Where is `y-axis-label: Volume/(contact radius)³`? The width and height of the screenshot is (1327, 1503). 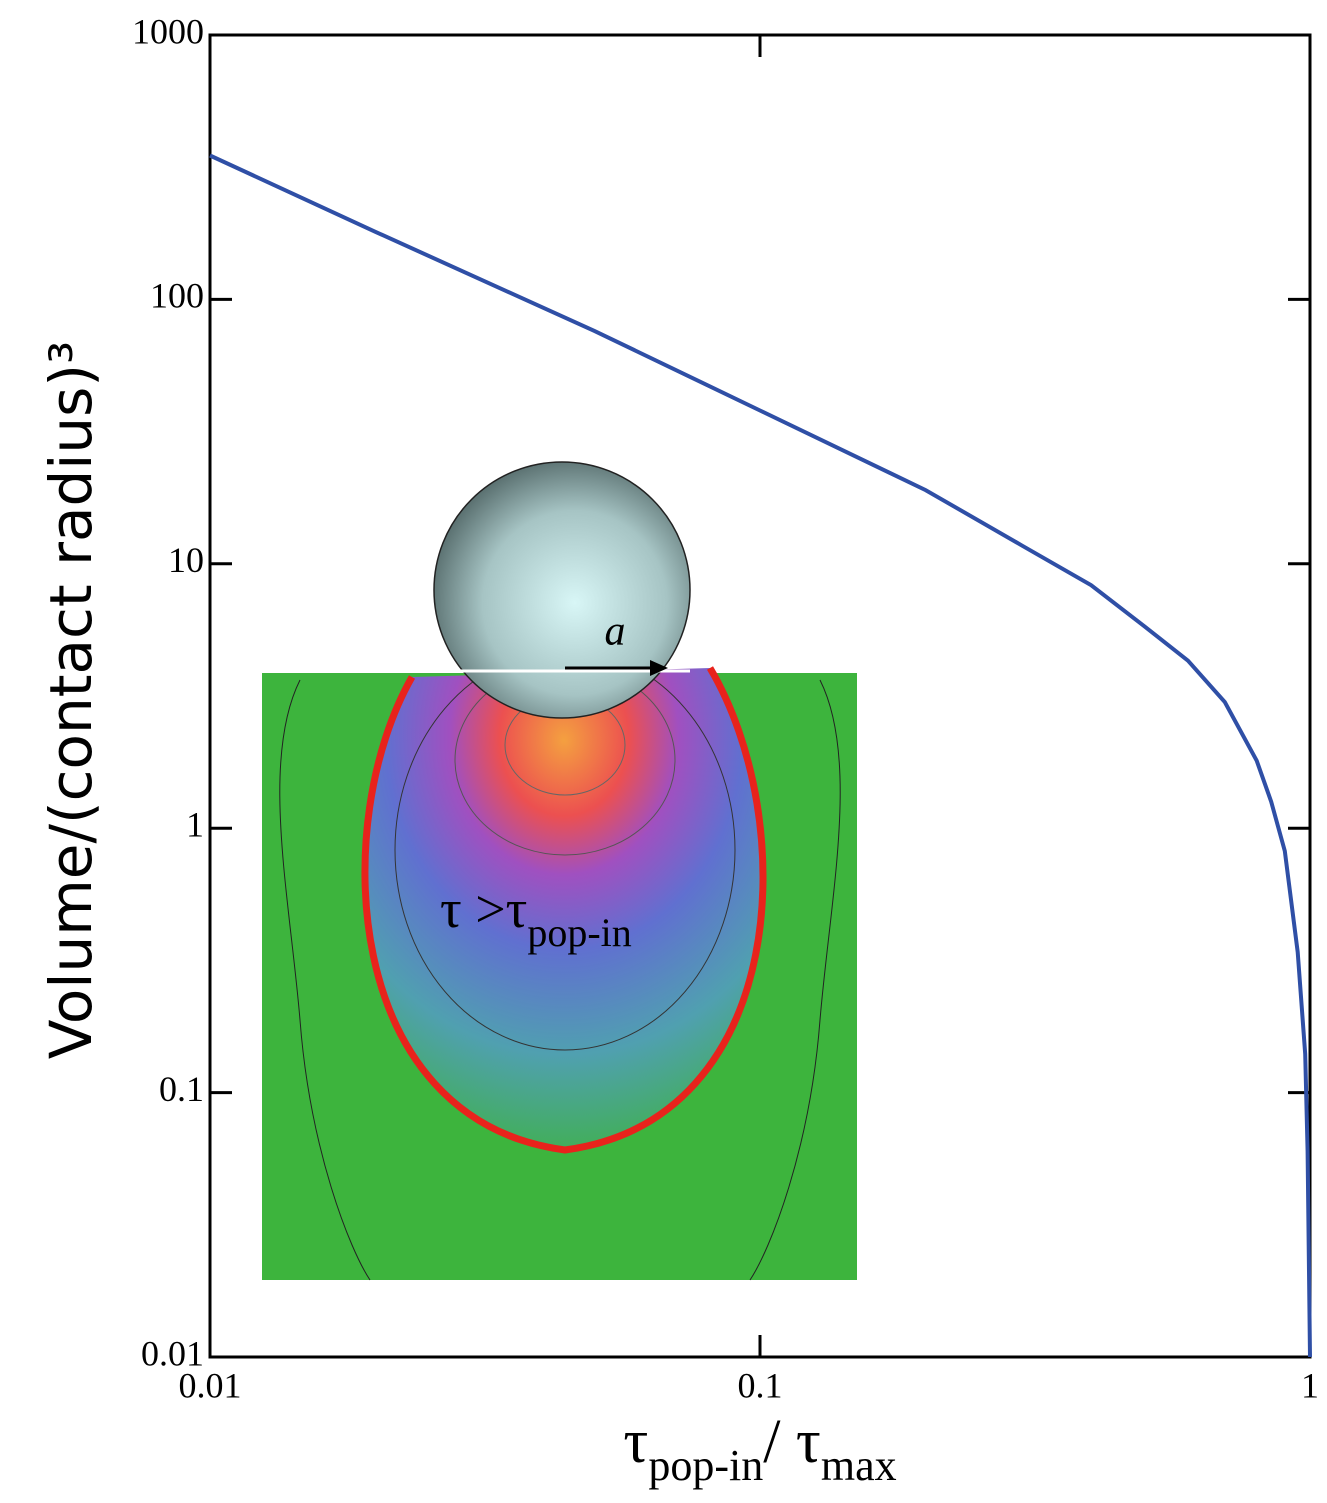
y-axis-label: Volume/(contact radius)³ is located at coordinates (71, 700).